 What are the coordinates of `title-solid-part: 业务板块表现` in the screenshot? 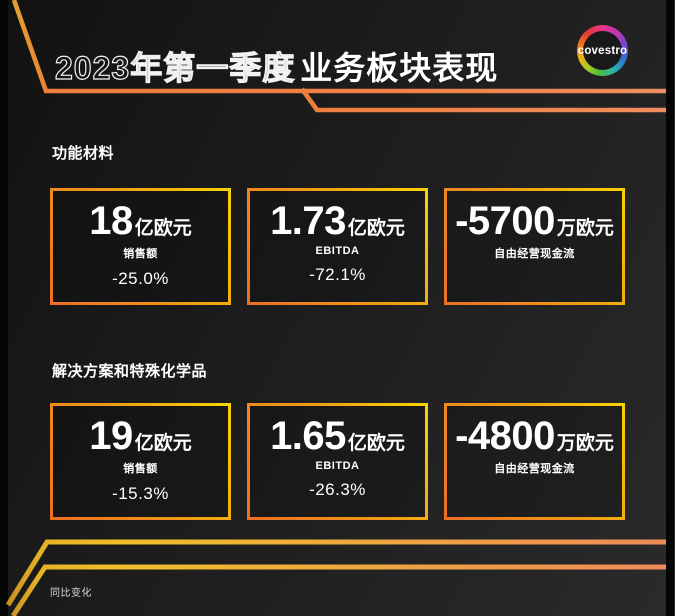 It's located at (399, 68).